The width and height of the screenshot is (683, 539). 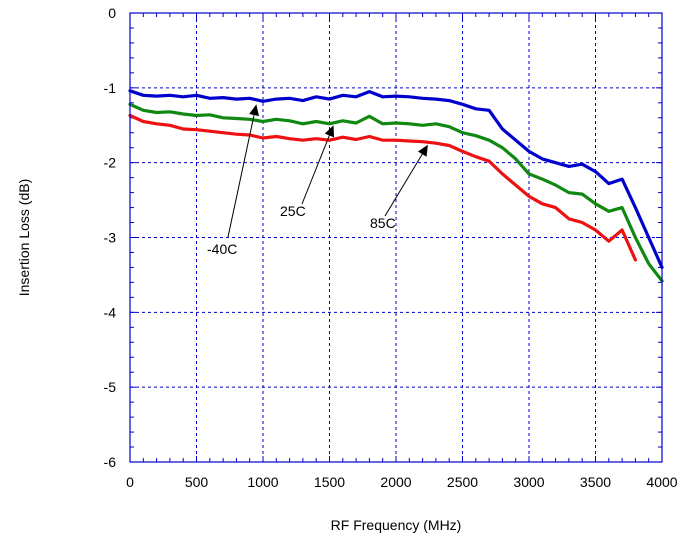 What do you see at coordinates (262, 482) in the screenshot?
I see `x-tick-label: 1000` at bounding box center [262, 482].